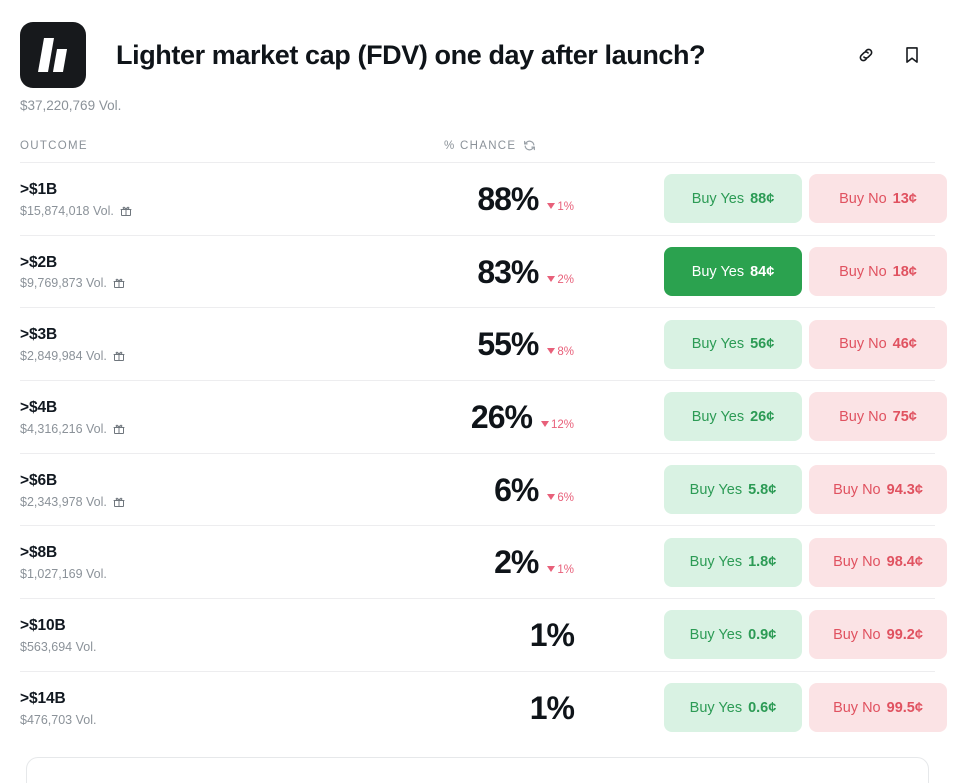 The height and width of the screenshot is (783, 955). I want to click on header-actions, so click(889, 55).